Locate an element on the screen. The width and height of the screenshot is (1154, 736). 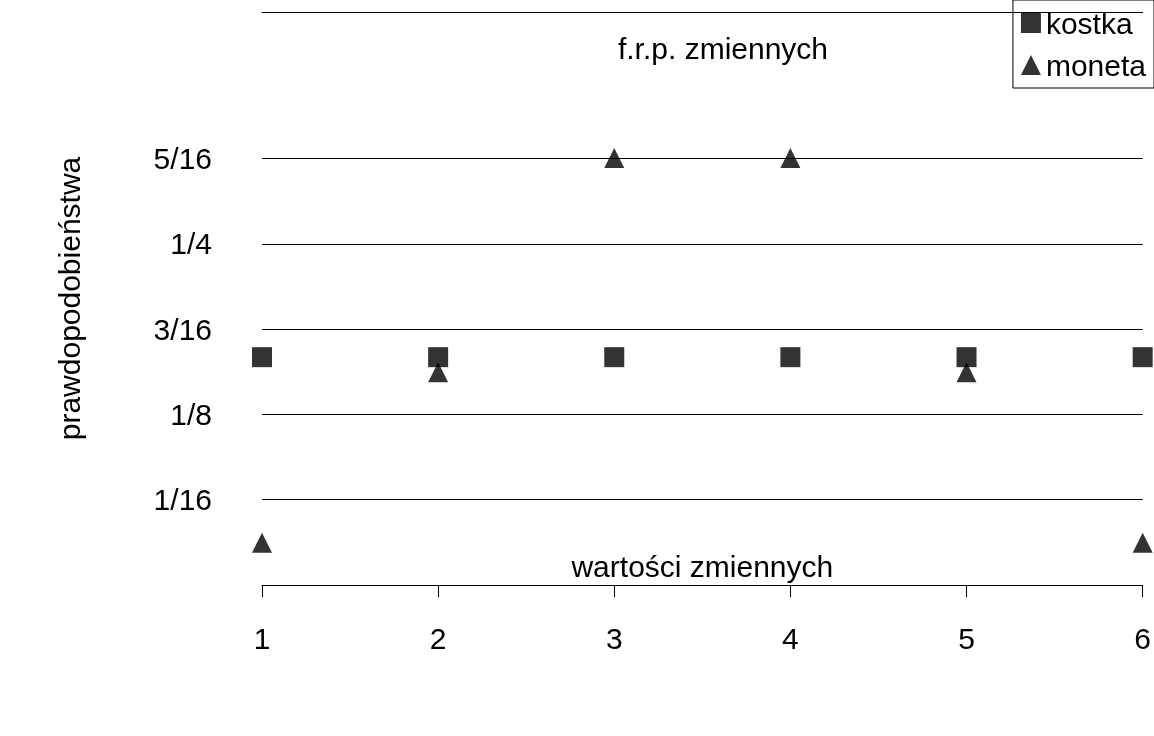
legend-label: kostka is located at coordinates (1089, 23).